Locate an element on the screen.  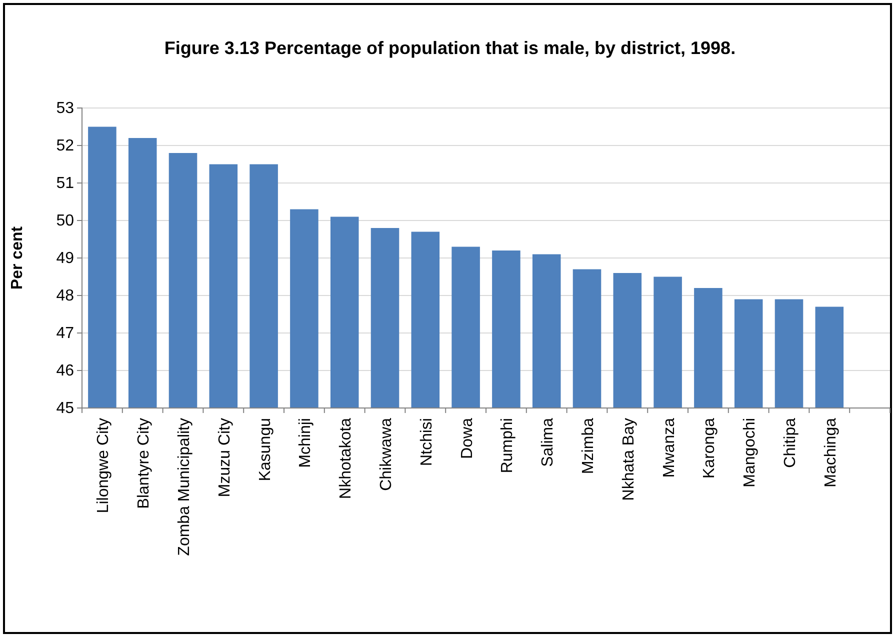
x-tick-label: Mangochi is located at coordinates (750, 453).